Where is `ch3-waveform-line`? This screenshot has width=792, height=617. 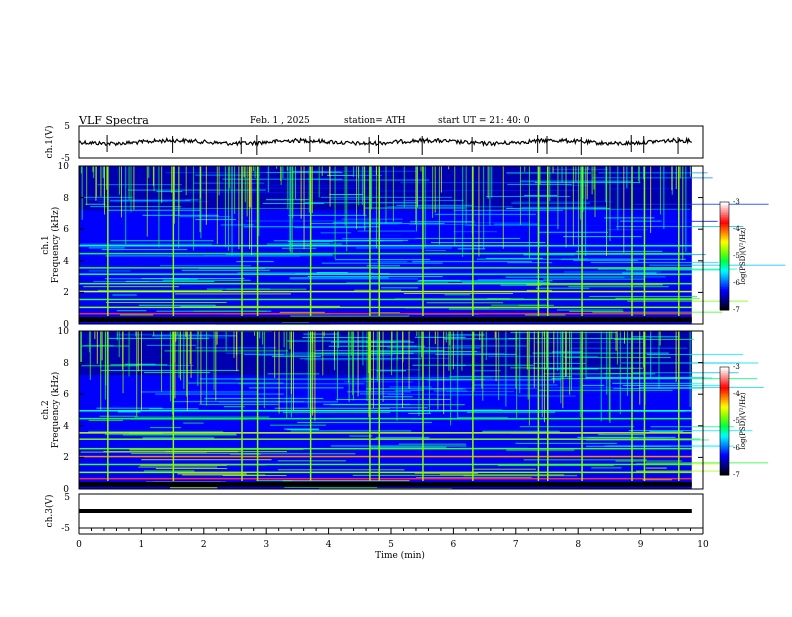 ch3-waveform-line is located at coordinates (385, 511).